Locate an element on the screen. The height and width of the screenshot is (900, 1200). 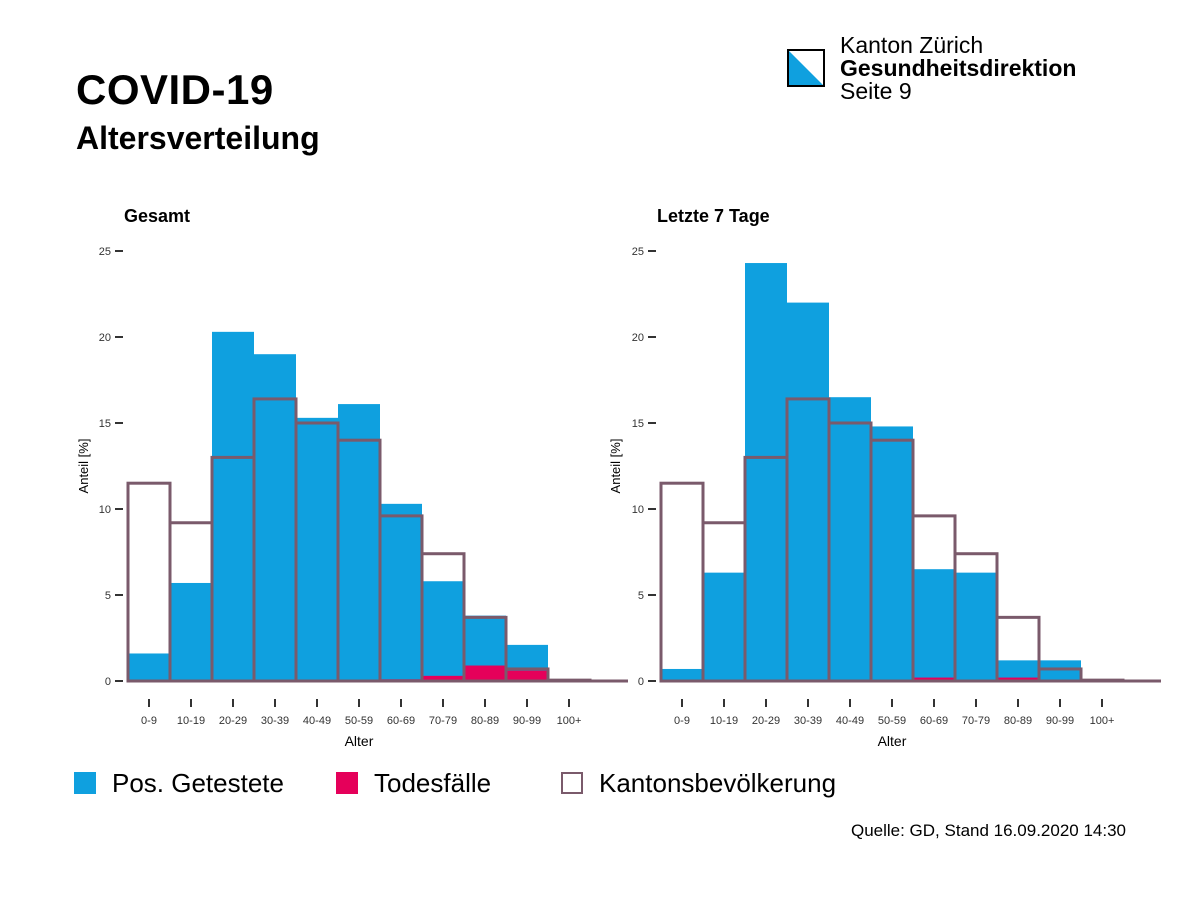
legend-item-population: Kantonsbevölkerung is located at coordinates (698, 783).